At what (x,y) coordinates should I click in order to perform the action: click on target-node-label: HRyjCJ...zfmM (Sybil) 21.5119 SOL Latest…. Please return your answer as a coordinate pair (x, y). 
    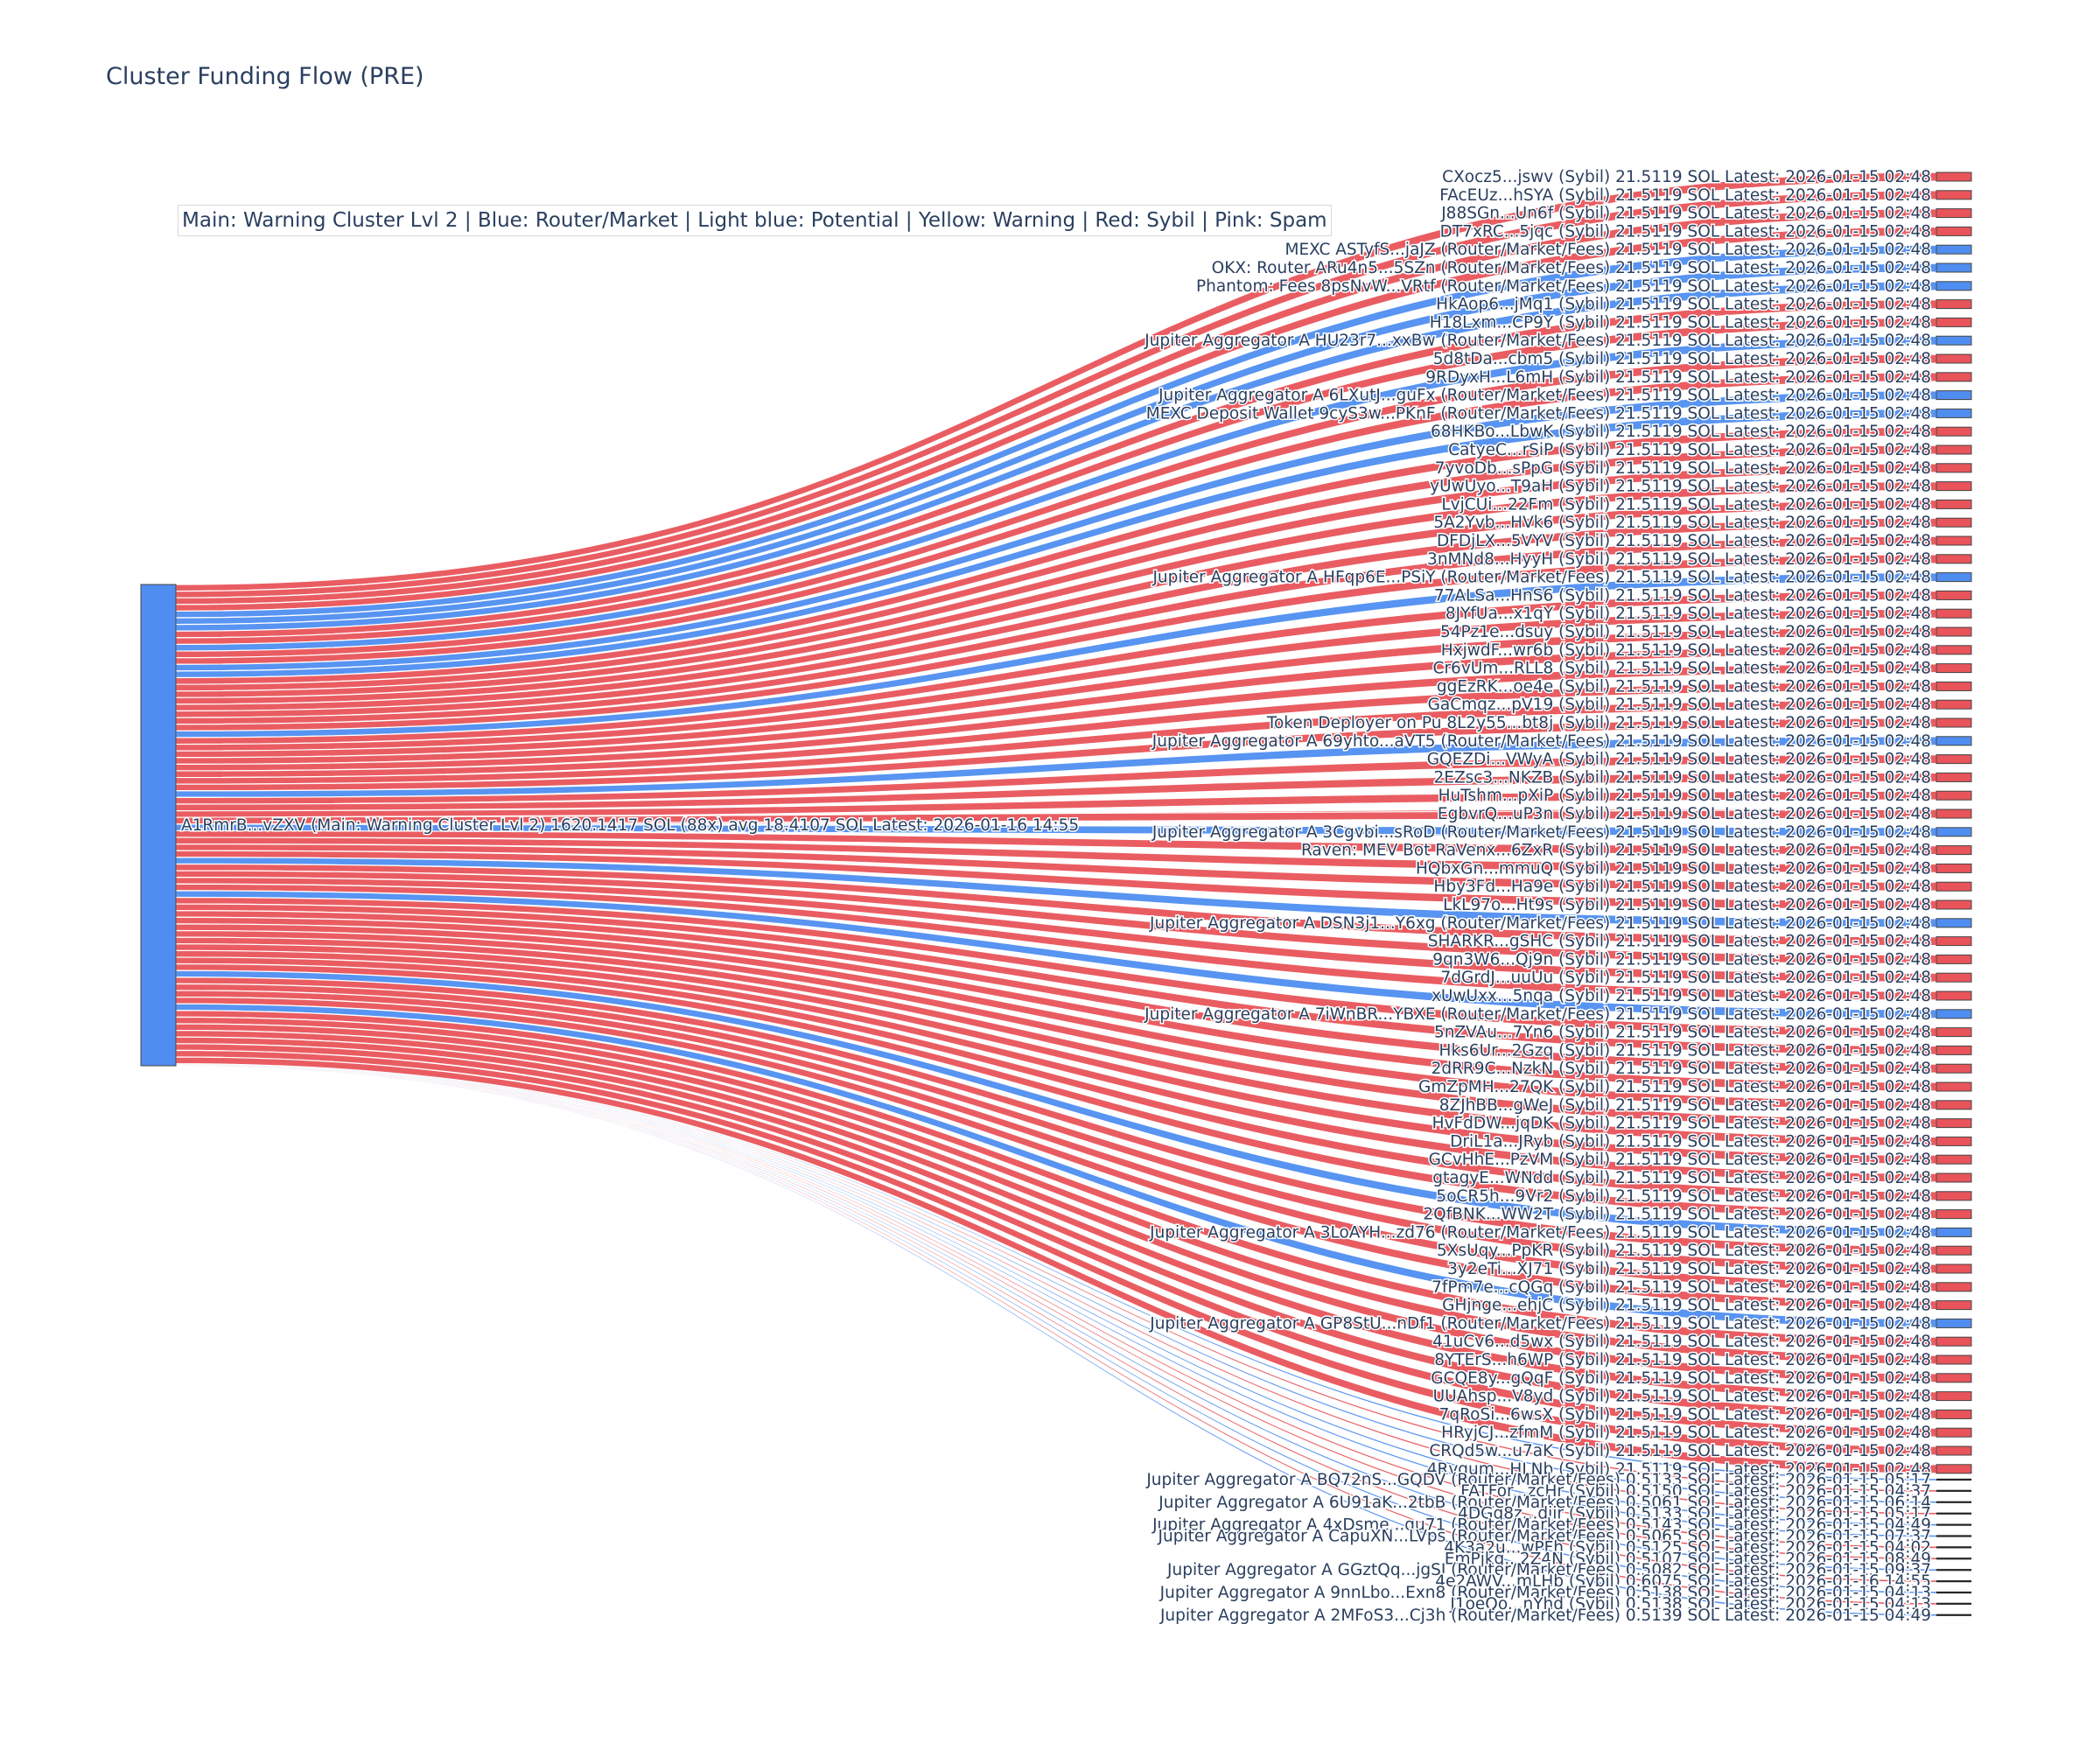
    Looking at the image, I should click on (1686, 1433).